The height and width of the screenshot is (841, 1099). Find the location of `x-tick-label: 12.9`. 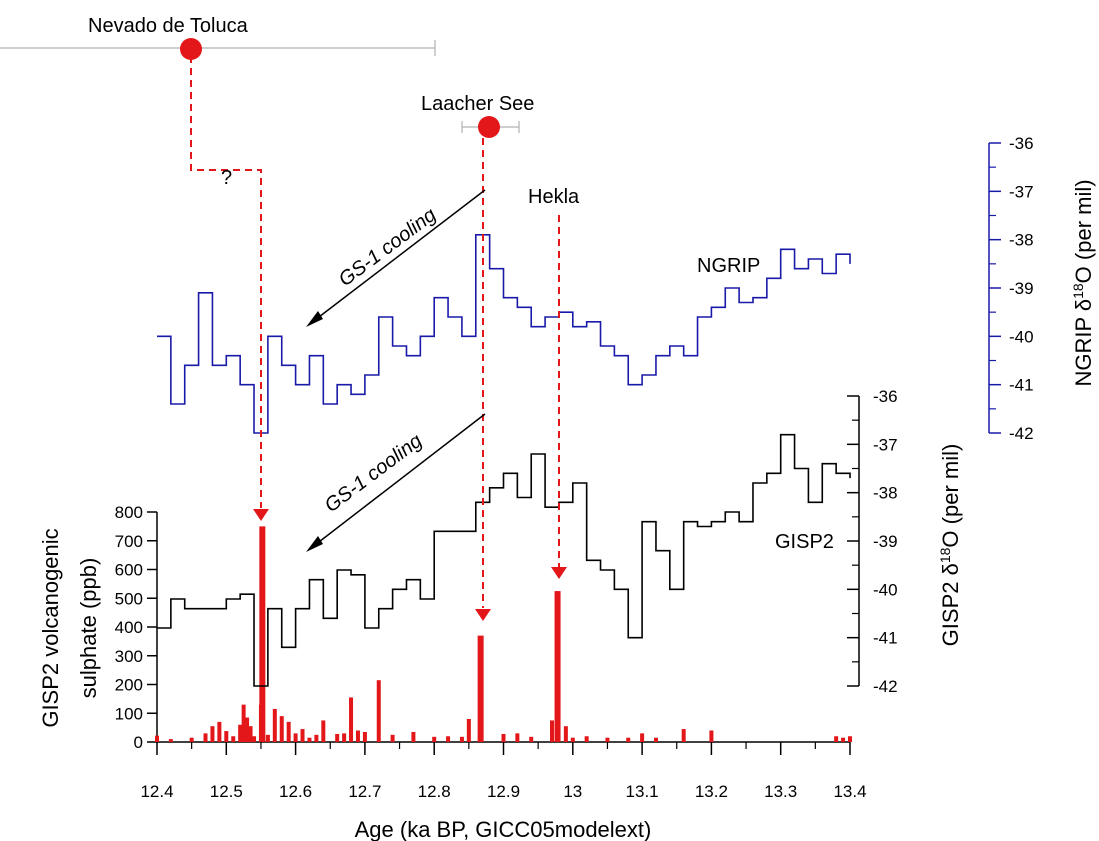

x-tick-label: 12.9 is located at coordinates (503, 791).